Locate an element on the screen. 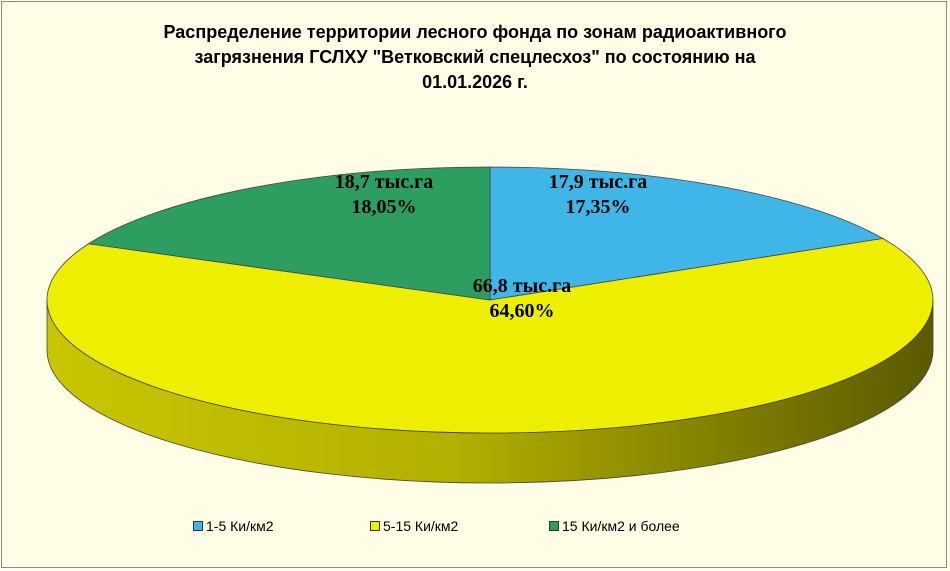 Image resolution: width=950 pixels, height=571 pixels. chart-title-line-3: 01.01.2026 г. is located at coordinates (475, 82).